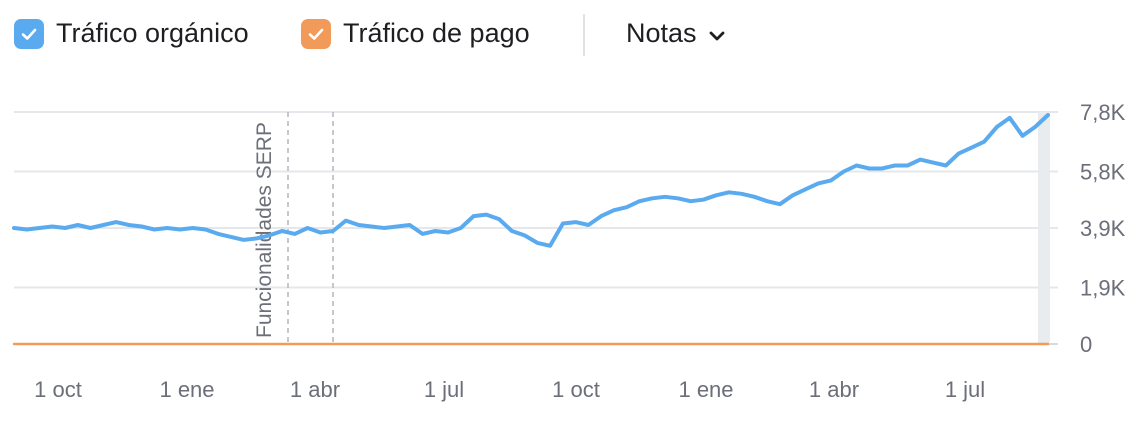  Describe the element at coordinates (509, 389) in the screenshot. I see `x-axis-labels: 1 oct 1 ene 1 abr 1 jul 1 oct 1 ene 1 abr 1 jul` at that location.